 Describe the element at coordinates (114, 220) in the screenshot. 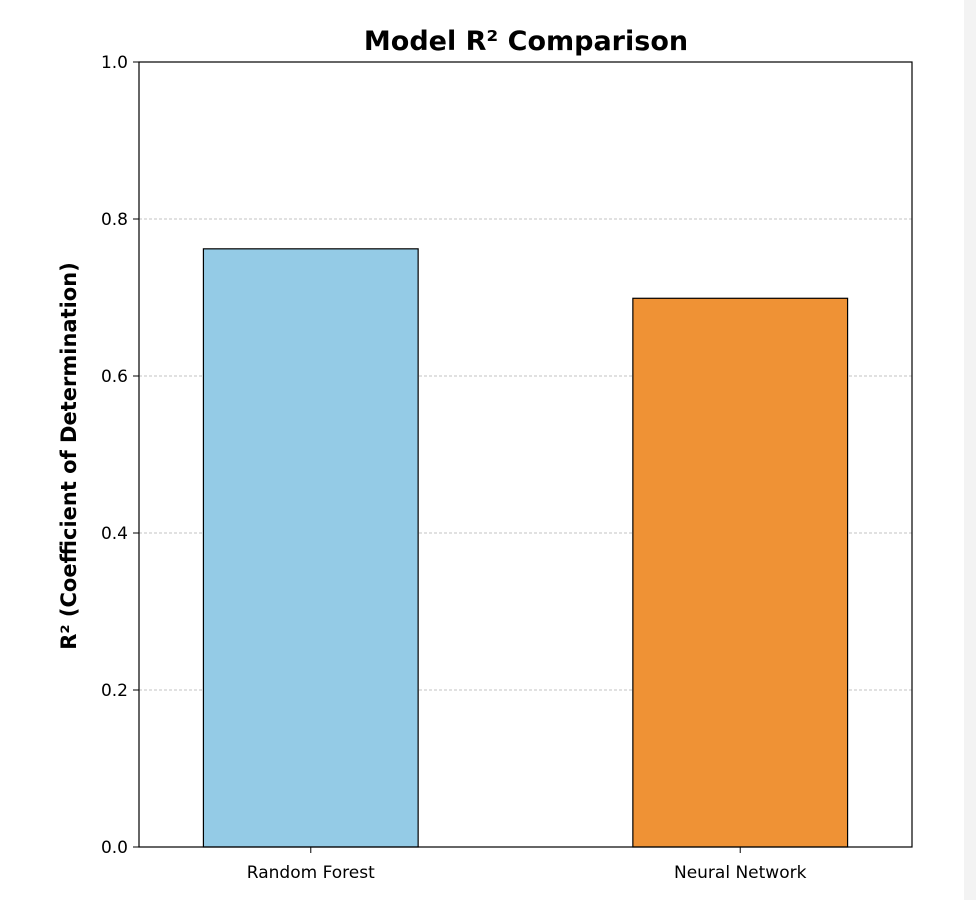

I see `y-tick-label: 0.8` at that location.